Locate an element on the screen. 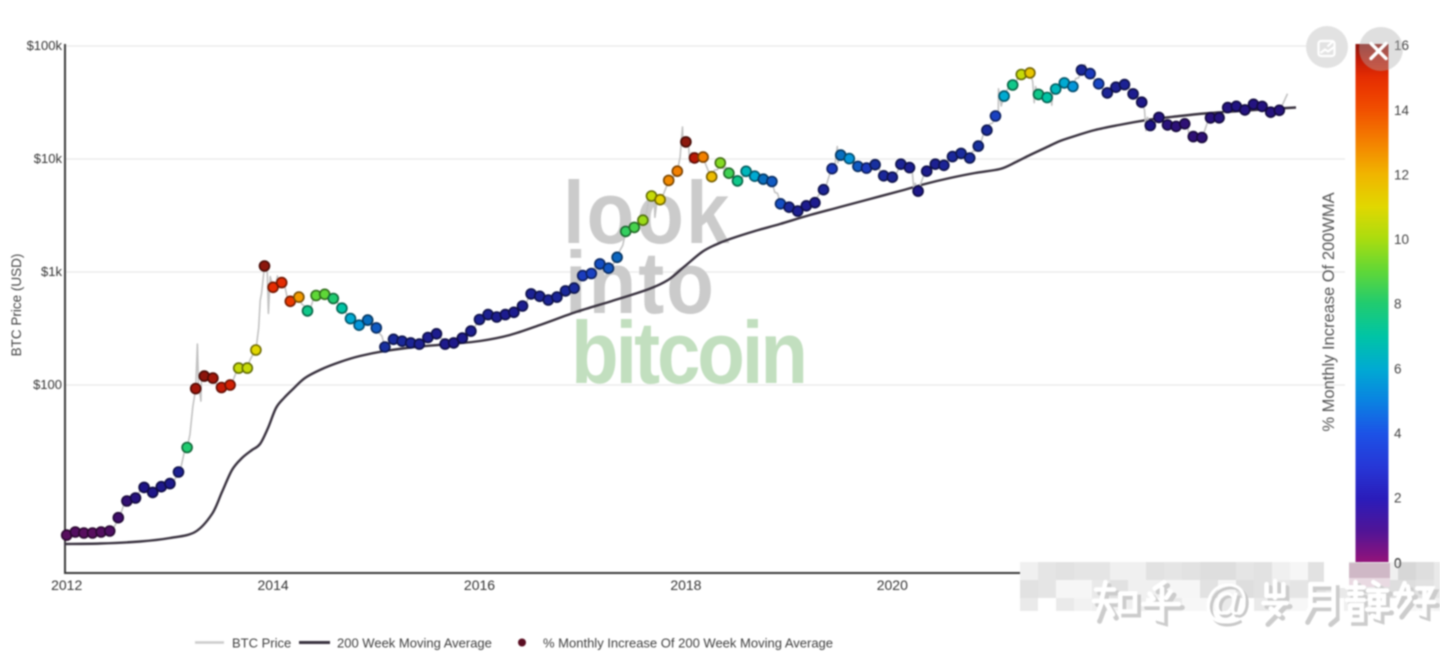 This screenshot has width=1440, height=662. svg-text: 12 is located at coordinates (1401, 174).